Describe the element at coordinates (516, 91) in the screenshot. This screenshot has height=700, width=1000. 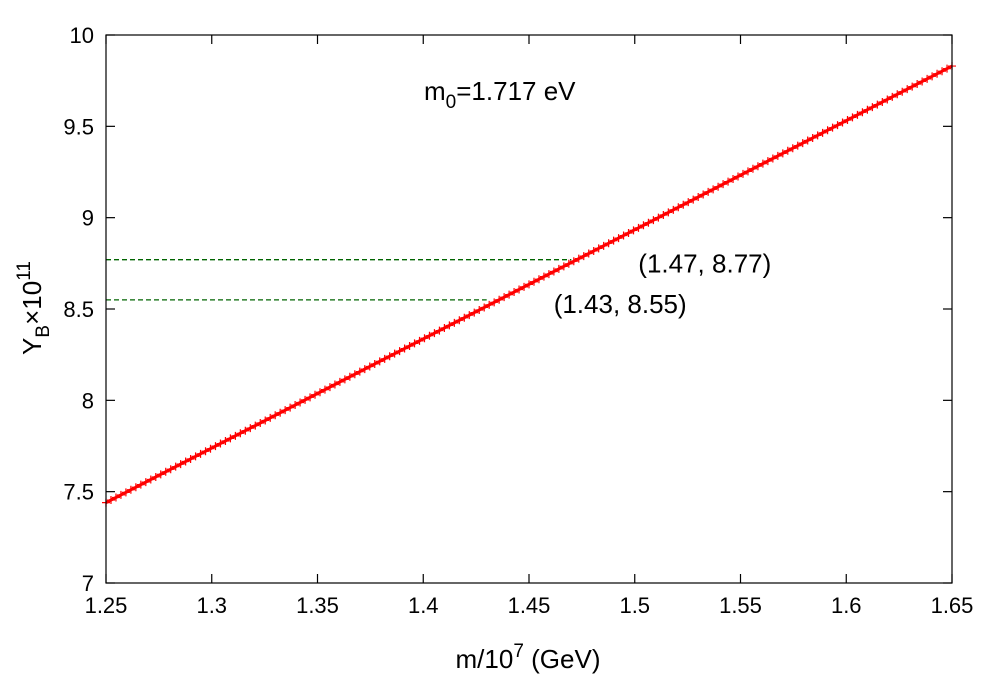
I see `inset-label-rest: =1.717 eV` at that location.